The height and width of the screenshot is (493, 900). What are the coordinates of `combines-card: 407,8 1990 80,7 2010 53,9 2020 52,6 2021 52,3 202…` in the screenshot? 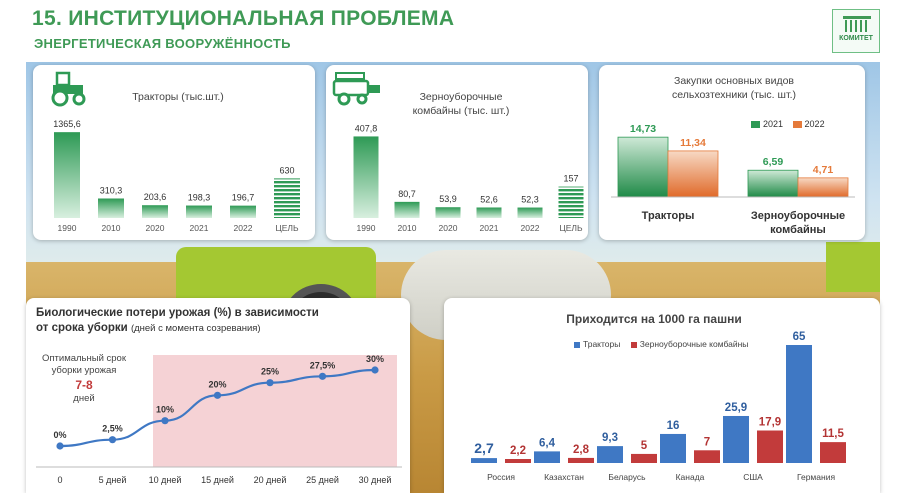 It's located at (457, 152).